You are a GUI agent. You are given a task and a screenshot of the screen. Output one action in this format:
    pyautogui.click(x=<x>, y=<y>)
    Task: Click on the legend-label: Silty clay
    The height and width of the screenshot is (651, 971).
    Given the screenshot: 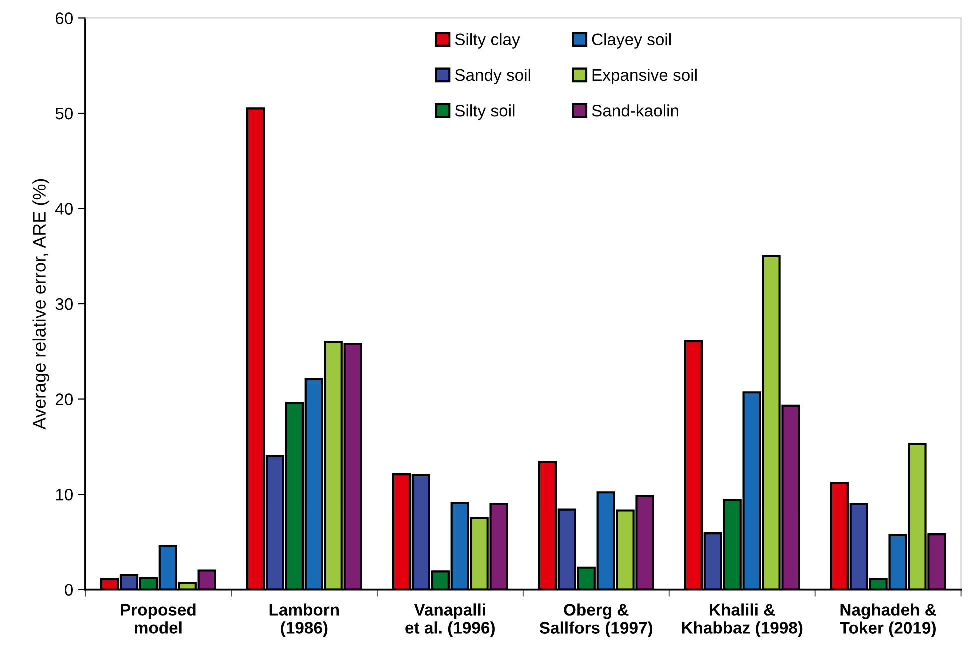 What is the action you would take?
    pyautogui.click(x=487, y=41)
    